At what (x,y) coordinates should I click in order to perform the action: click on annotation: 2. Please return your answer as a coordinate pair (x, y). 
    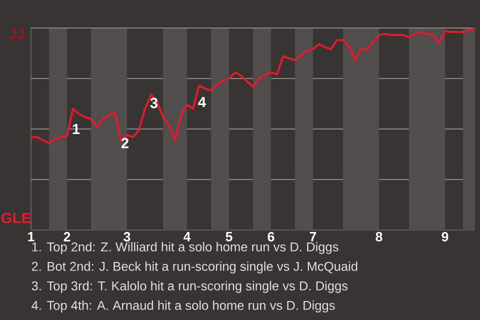
    Looking at the image, I should click on (124, 143).